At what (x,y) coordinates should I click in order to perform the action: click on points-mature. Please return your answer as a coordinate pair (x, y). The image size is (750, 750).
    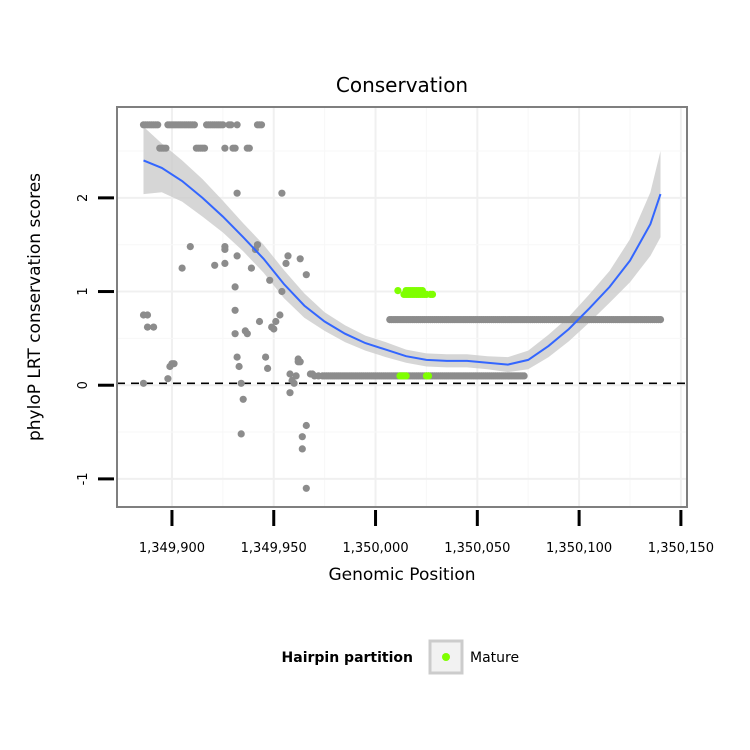
    Looking at the image, I should click on (415, 333).